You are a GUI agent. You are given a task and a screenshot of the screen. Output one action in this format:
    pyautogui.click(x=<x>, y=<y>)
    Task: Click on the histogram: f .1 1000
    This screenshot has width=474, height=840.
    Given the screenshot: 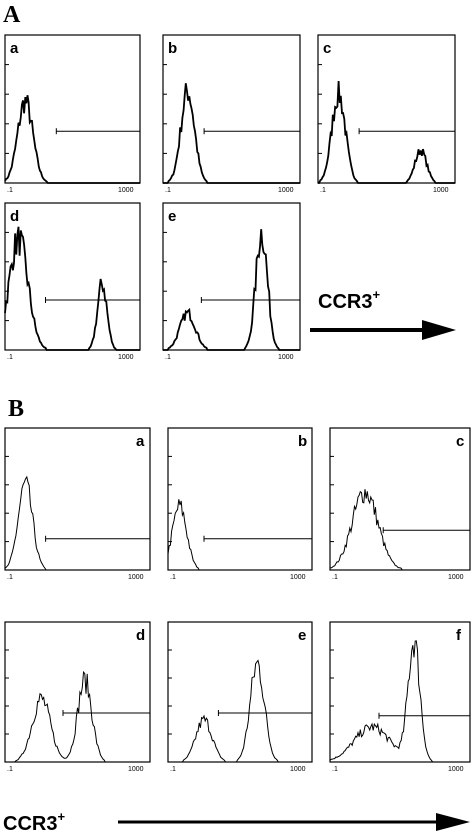 What is the action you would take?
    pyautogui.click(x=400, y=697)
    